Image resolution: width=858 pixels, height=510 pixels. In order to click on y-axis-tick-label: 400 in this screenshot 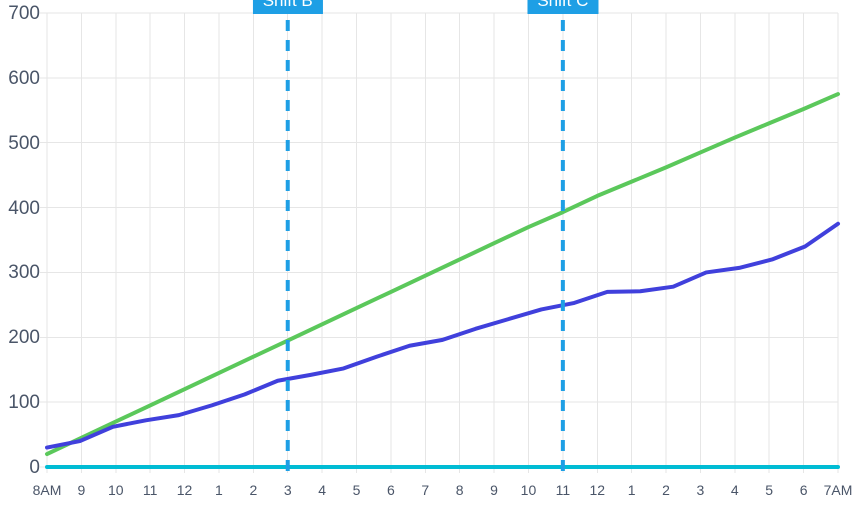, I will do `click(24, 208)`.